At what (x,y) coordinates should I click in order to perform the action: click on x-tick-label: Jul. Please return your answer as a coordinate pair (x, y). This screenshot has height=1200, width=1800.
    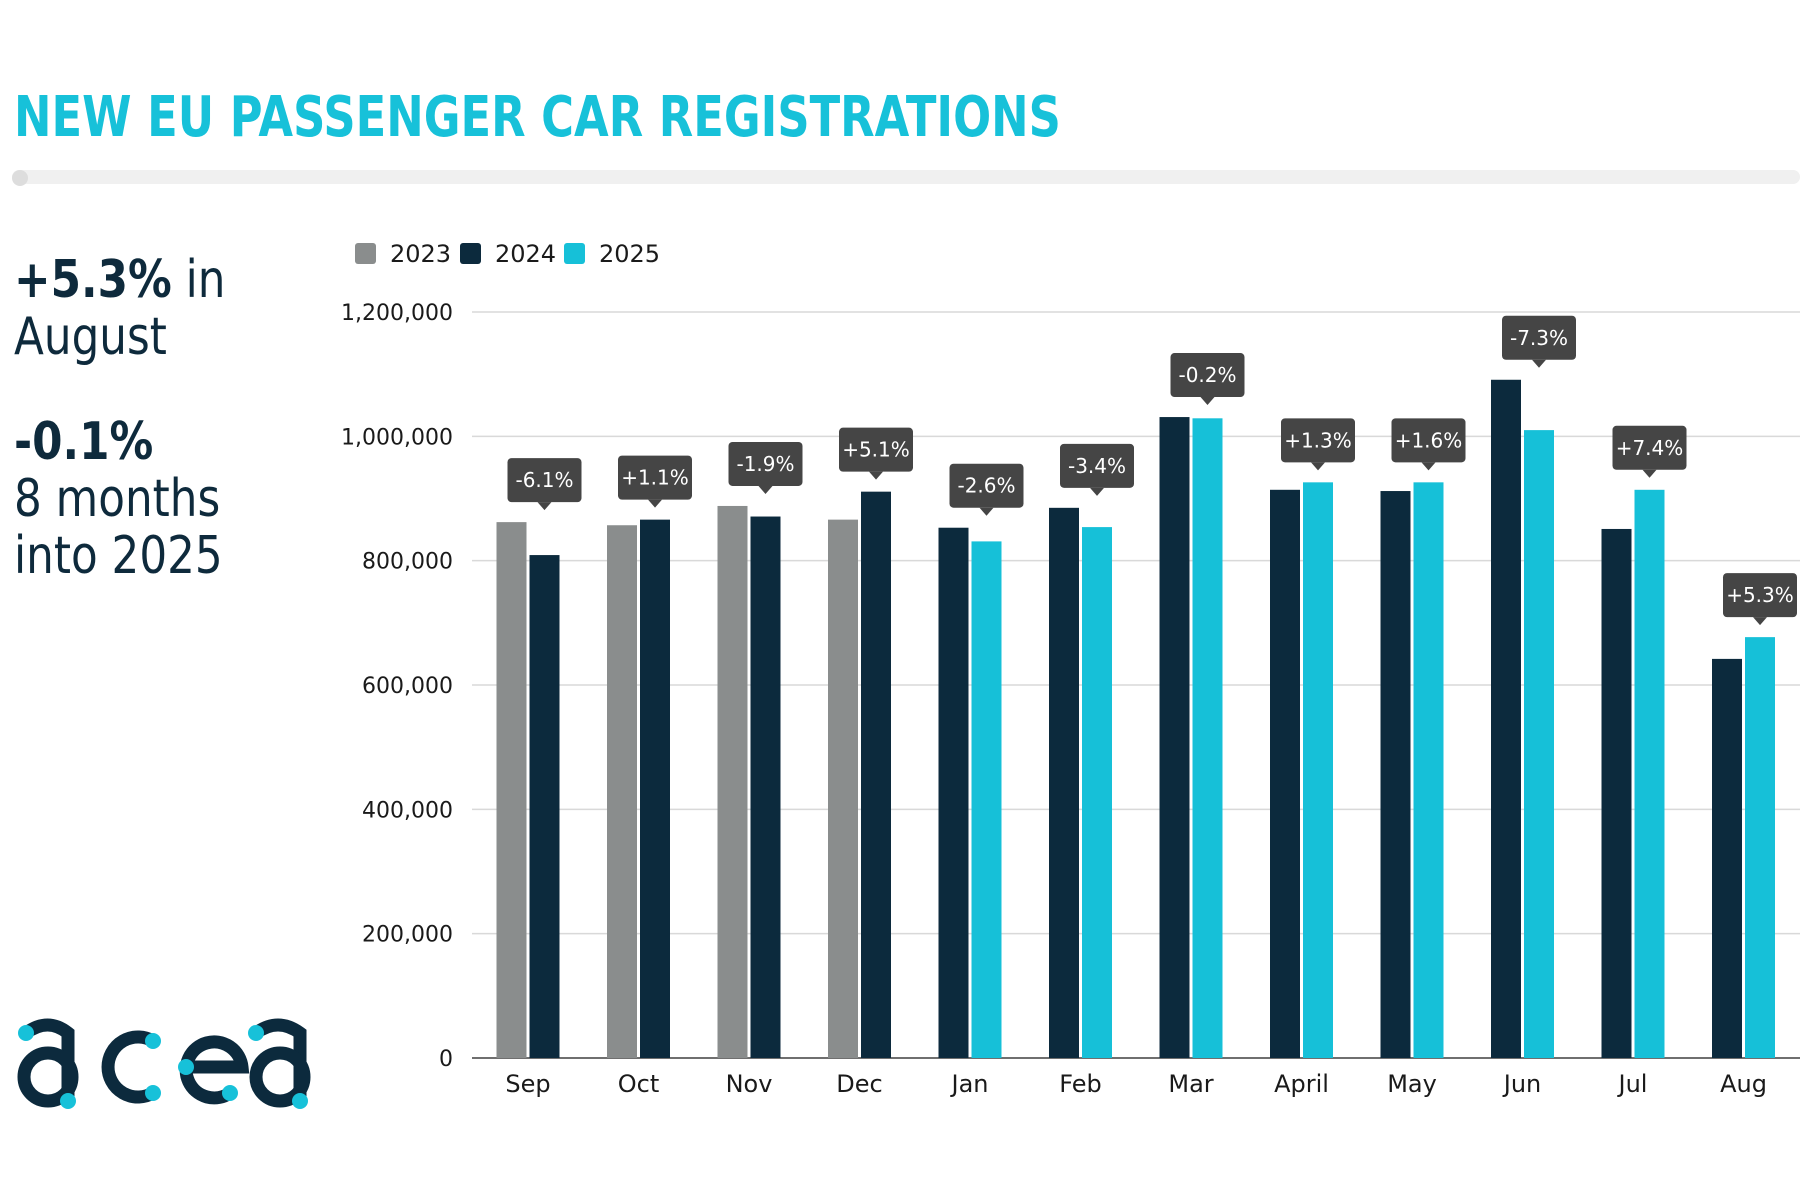
    Looking at the image, I should click on (1632, 1084).